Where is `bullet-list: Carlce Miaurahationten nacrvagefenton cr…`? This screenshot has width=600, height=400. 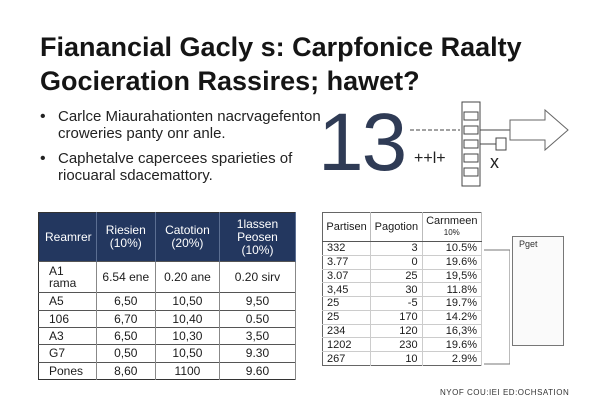 bullet-list: Carlce Miaurahationten nacrvagefenton cr… is located at coordinates (188, 150).